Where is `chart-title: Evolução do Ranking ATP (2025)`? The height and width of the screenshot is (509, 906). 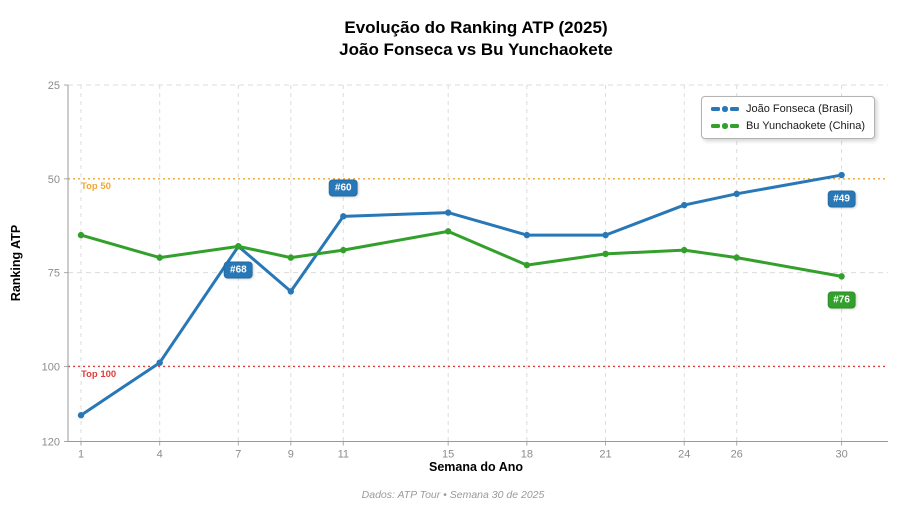 chart-title: Evolução do Ranking ATP (2025) is located at coordinates (476, 27).